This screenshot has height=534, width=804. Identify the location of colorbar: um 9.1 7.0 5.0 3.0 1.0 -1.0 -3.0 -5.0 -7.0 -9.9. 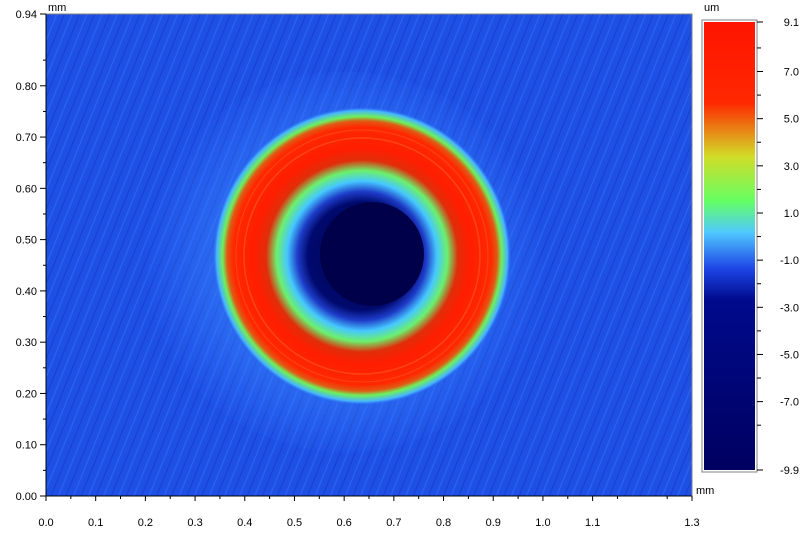
(750, 239).